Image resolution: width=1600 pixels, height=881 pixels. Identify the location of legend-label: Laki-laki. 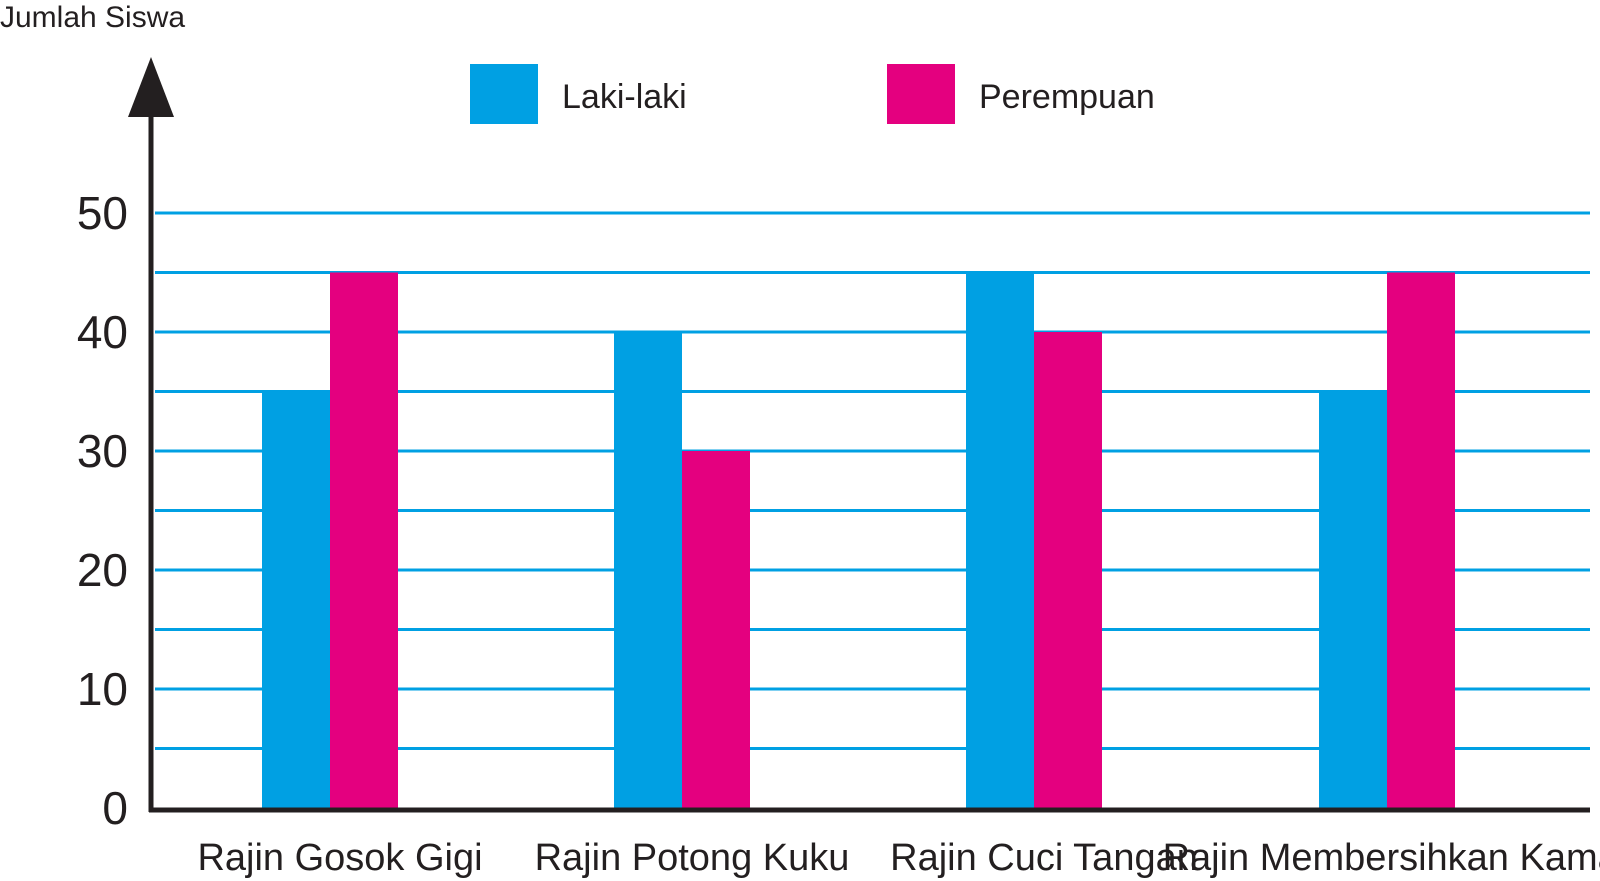
(624, 97).